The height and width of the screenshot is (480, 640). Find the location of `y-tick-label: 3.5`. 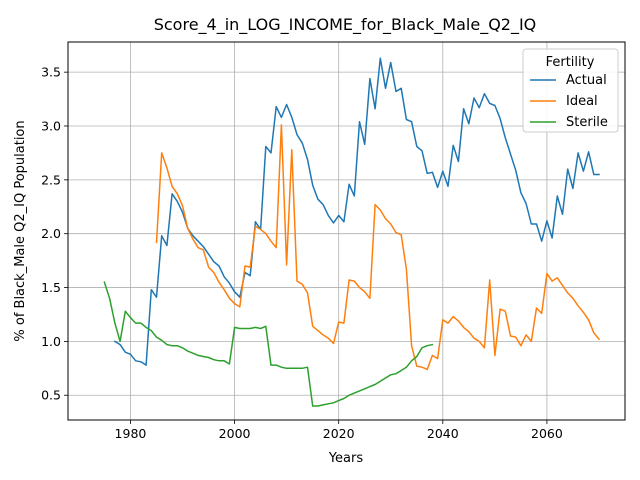

y-tick-label: 3.5 is located at coordinates (51, 72).